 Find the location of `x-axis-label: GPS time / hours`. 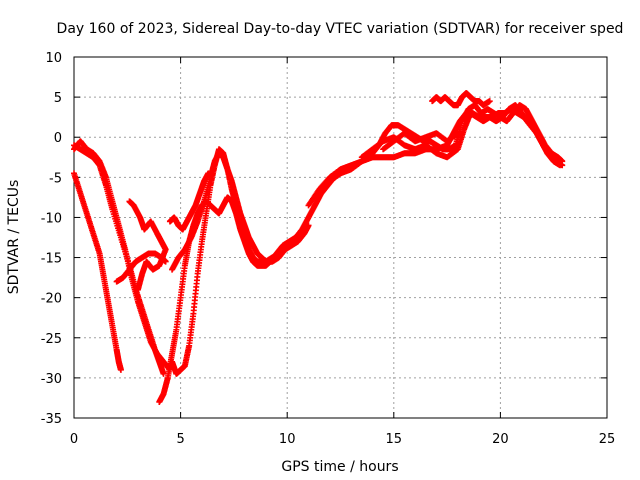

x-axis-label: GPS time / hours is located at coordinates (339, 467).